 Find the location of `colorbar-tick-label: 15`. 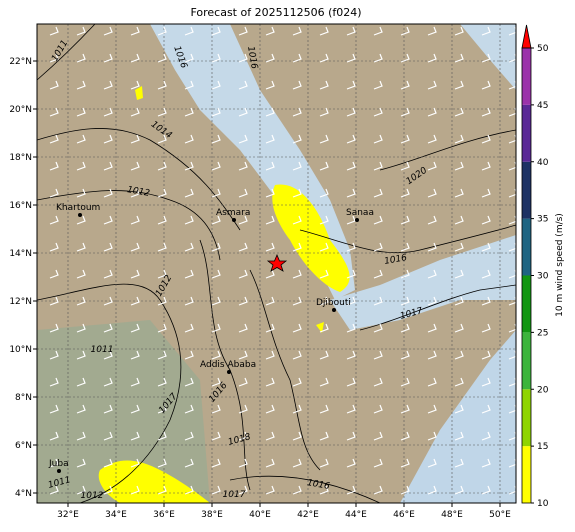

colorbar-tick-label: 15 is located at coordinates (542, 447).